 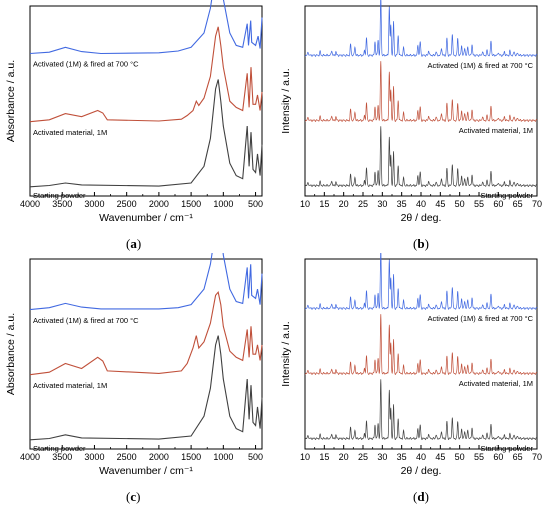 I want to click on caption-d: (d), so click(x=421, y=496).